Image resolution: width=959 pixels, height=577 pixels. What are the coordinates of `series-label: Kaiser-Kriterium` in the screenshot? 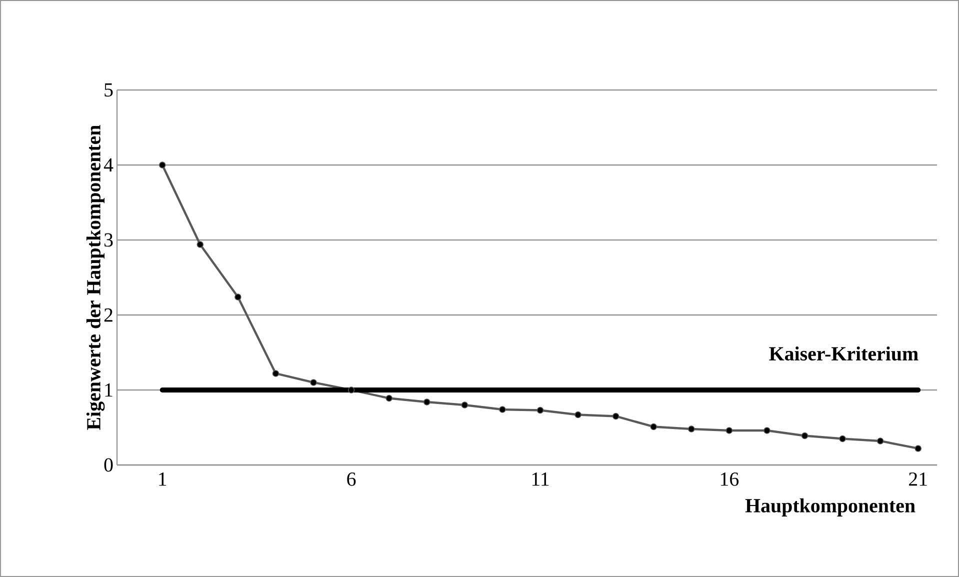 It's located at (843, 353).